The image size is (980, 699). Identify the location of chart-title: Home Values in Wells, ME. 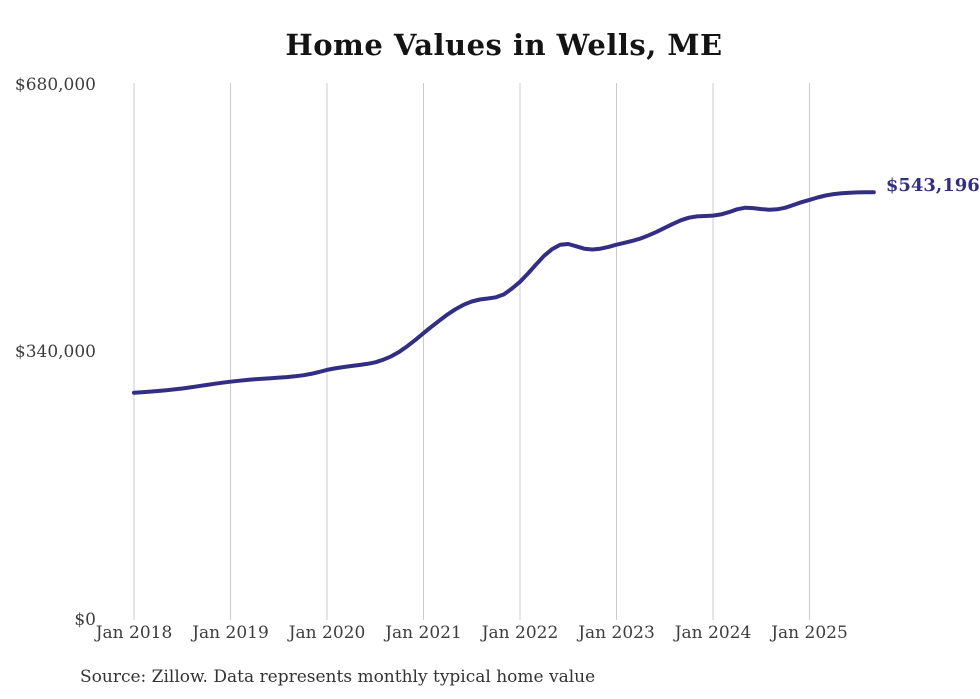
(504, 45).